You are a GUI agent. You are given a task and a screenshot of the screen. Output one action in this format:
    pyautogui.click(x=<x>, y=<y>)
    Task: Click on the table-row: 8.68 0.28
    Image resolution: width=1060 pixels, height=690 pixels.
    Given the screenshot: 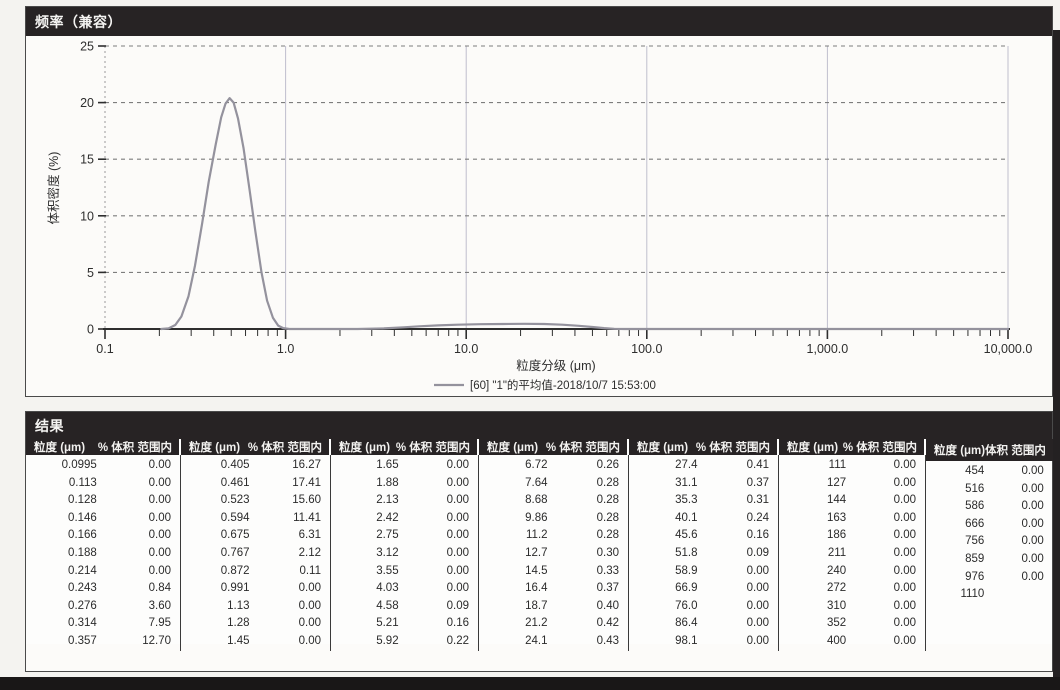 What is the action you would take?
    pyautogui.click(x=553, y=501)
    